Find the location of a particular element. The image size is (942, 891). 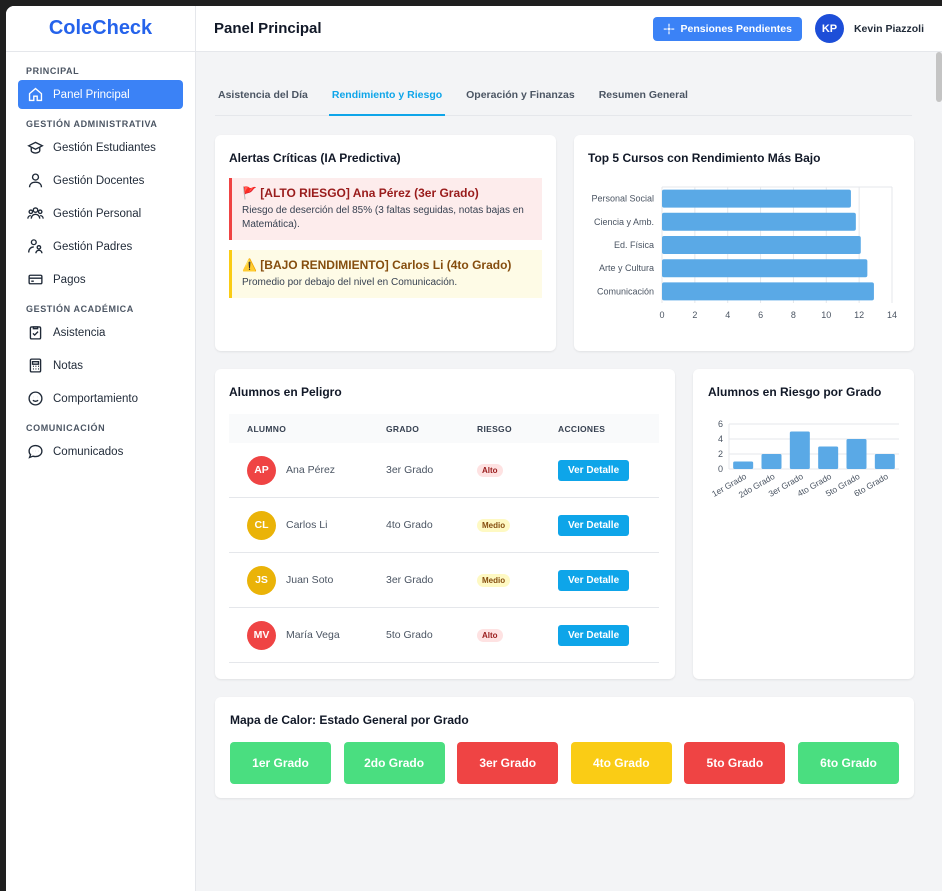

heatmap-cell: 3er Grado is located at coordinates (508, 763).